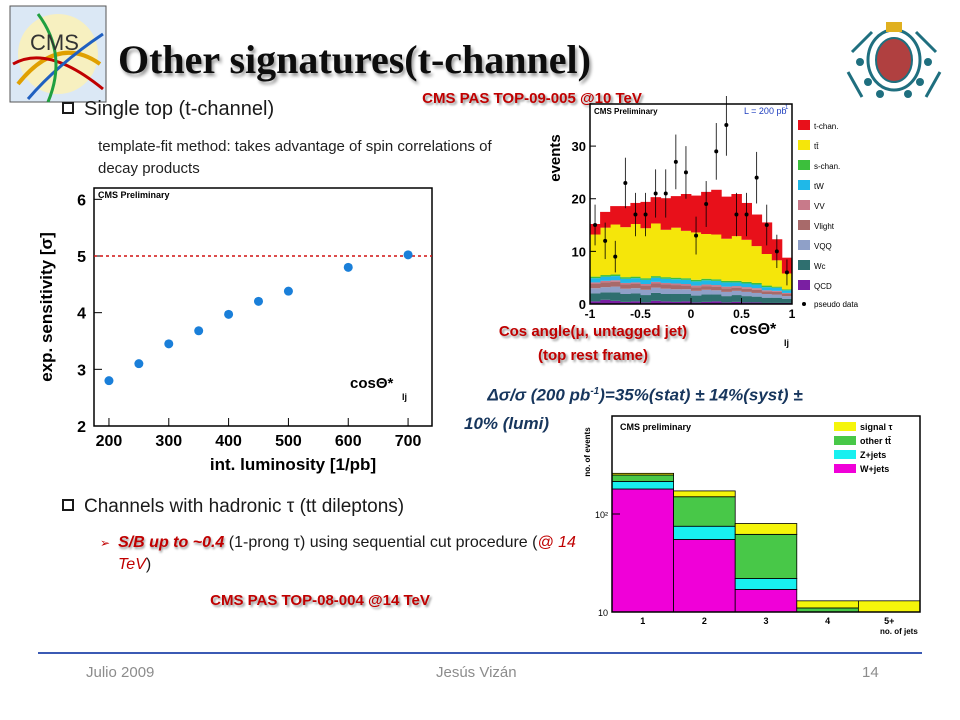  Describe the element at coordinates (889, 621) in the screenshot. I see `x-tick-label: 5+` at that location.